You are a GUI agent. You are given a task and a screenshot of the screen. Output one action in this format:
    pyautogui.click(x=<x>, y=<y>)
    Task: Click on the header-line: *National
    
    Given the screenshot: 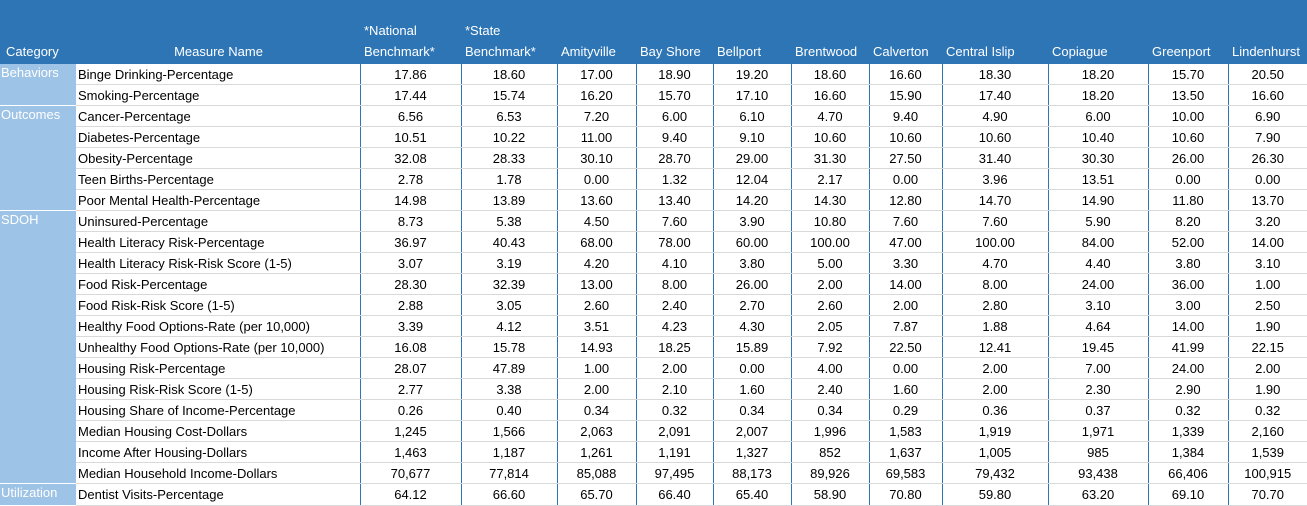 What is the action you would take?
    pyautogui.click(x=390, y=30)
    